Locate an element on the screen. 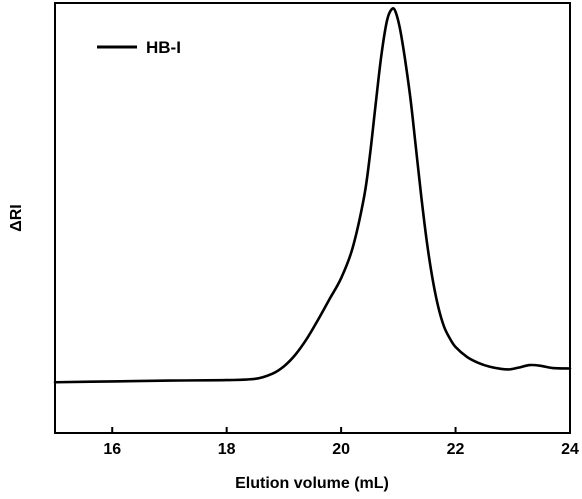 This screenshot has width=582, height=499. y-axis-label: ΔRI is located at coordinates (16, 218).